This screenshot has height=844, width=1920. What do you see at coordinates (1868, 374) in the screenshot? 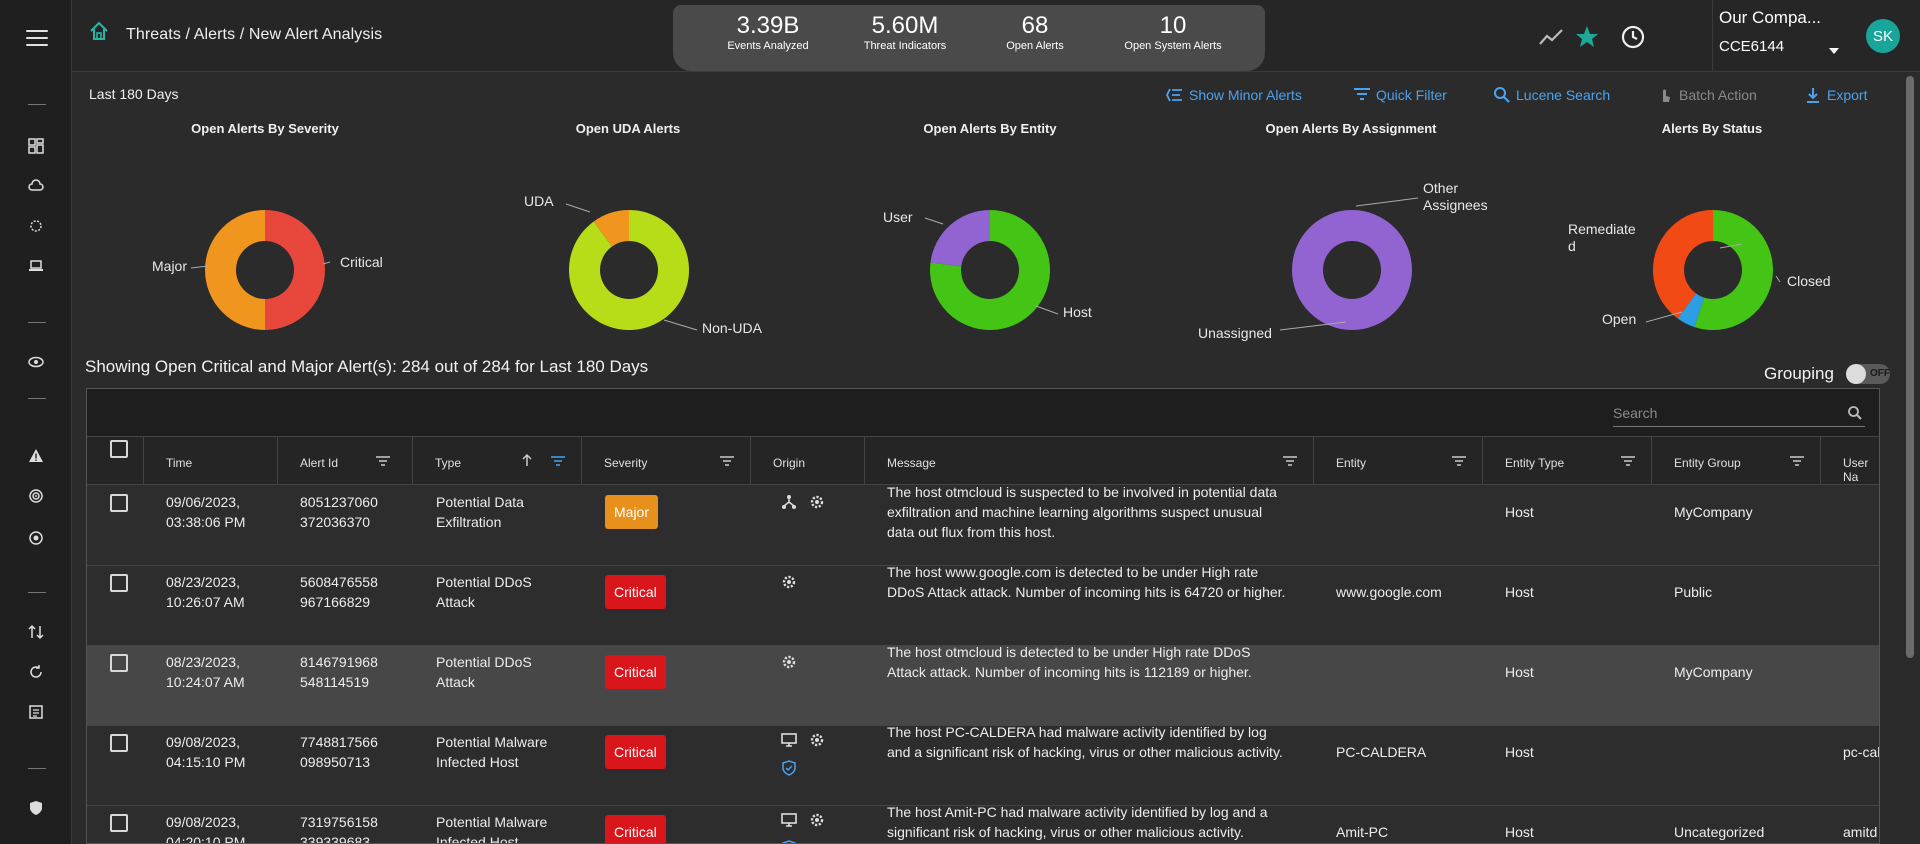
I see `grouping-toggle: OFF` at bounding box center [1868, 374].